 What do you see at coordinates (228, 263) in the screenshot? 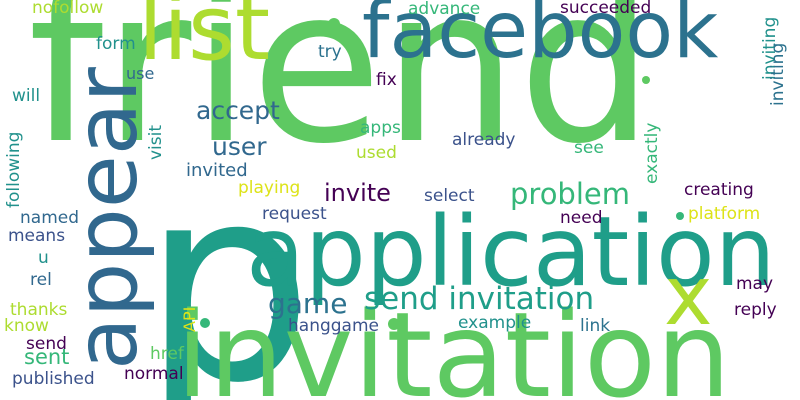
I see `word-p: p` at bounding box center [228, 263].